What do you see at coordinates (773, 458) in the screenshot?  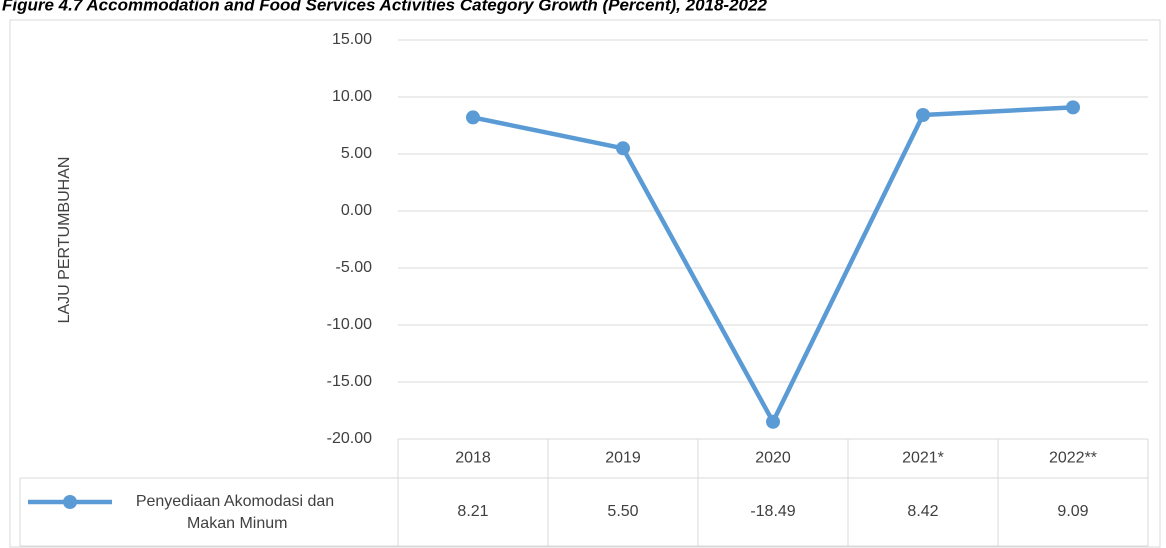 I see `x-tick-label: 2020` at bounding box center [773, 458].